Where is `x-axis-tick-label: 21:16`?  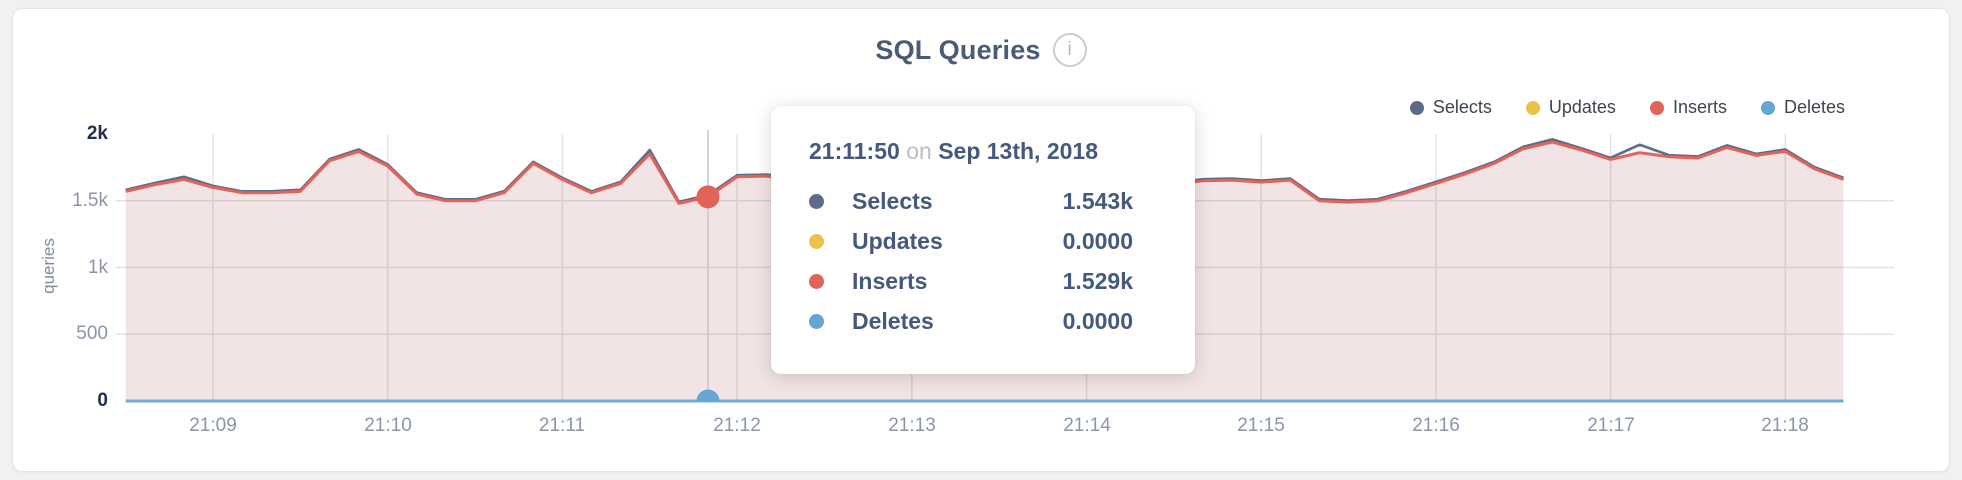 x-axis-tick-label: 21:16 is located at coordinates (1436, 425).